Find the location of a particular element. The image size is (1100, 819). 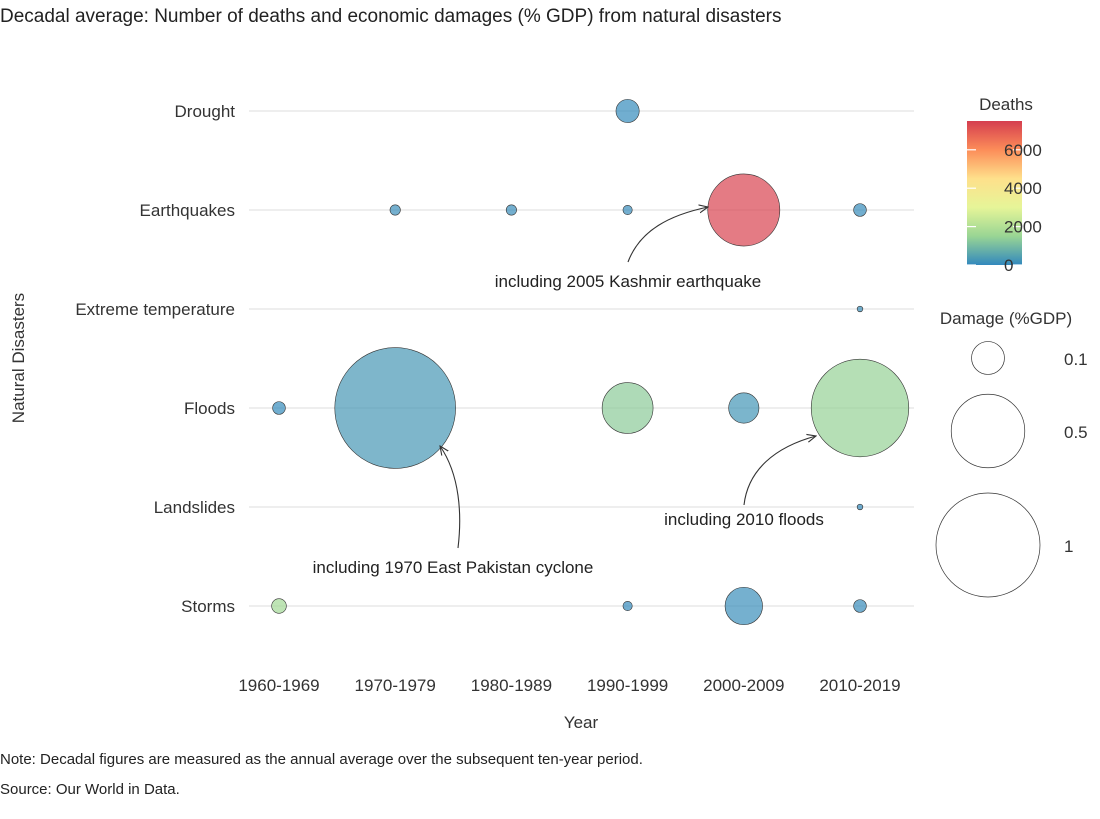

bubble-extreme-temperature-2010-2019 is located at coordinates (860, 309).